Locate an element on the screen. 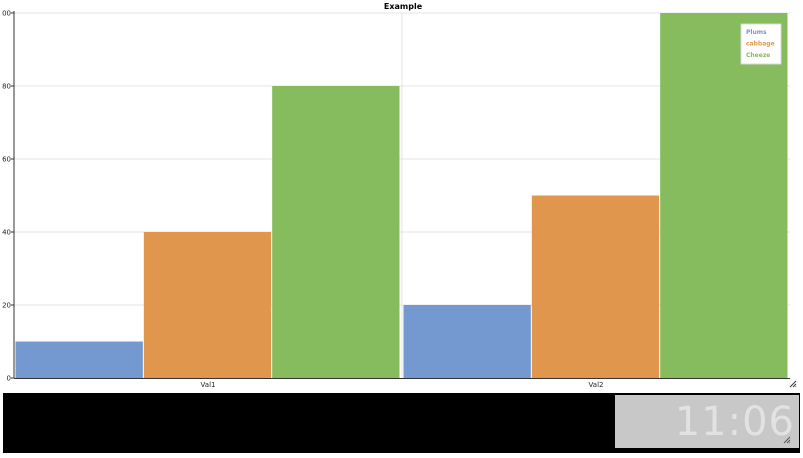 This screenshot has height=458, width=803. bar-plums-val1 is located at coordinates (79, 359).